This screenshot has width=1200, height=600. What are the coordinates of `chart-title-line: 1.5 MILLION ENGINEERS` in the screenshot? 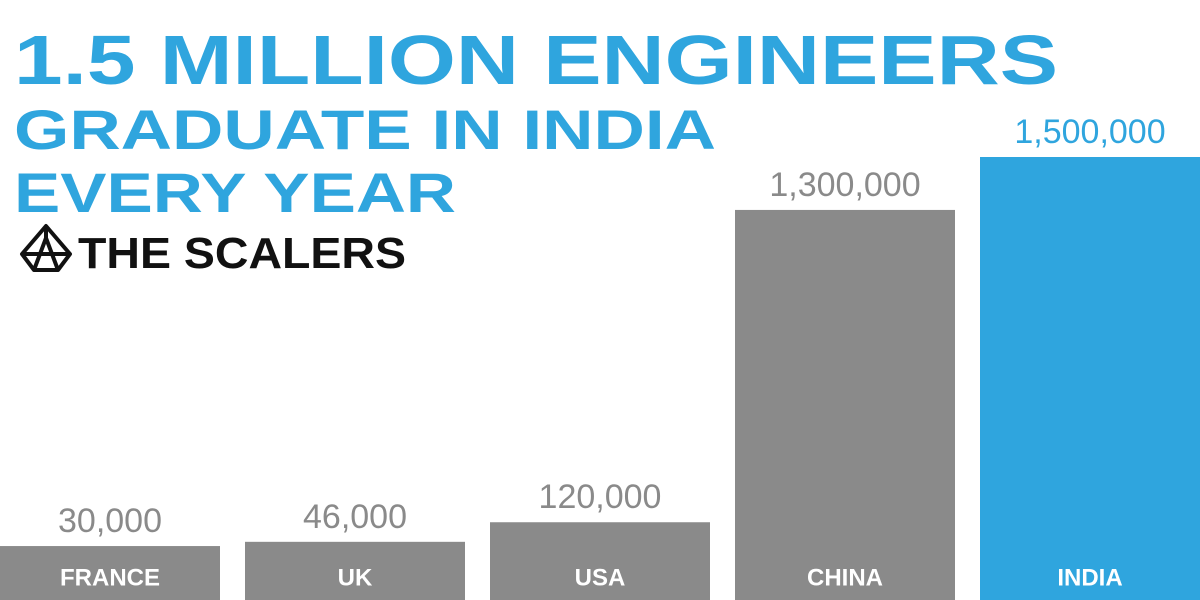 It's located at (536, 60).